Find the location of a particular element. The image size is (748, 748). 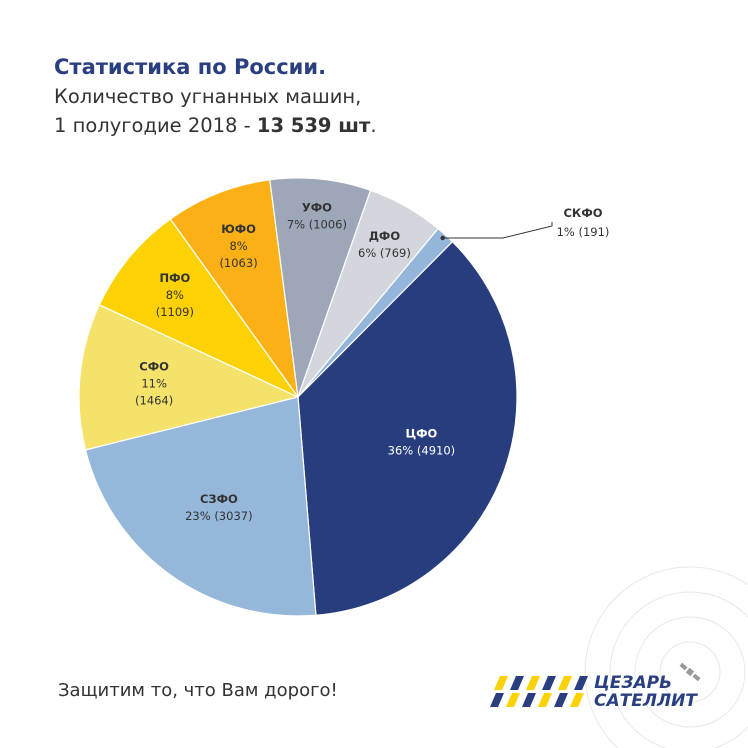

brand-line-1: ЦЕЗАРЬ is located at coordinates (633, 683).